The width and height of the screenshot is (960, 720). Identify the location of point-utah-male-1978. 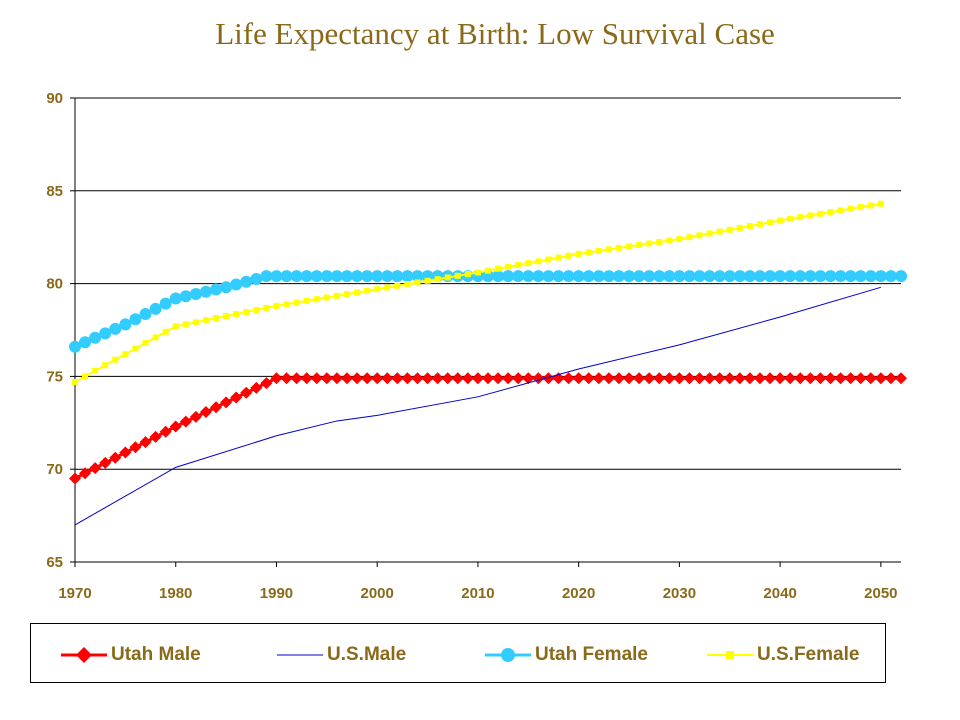
(155, 436).